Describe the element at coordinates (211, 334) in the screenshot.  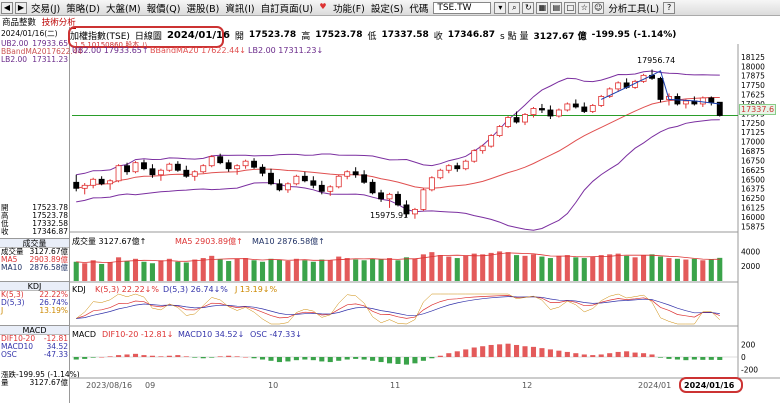
I see `macd-hdr-macd: MACD10 34.52↓` at that location.